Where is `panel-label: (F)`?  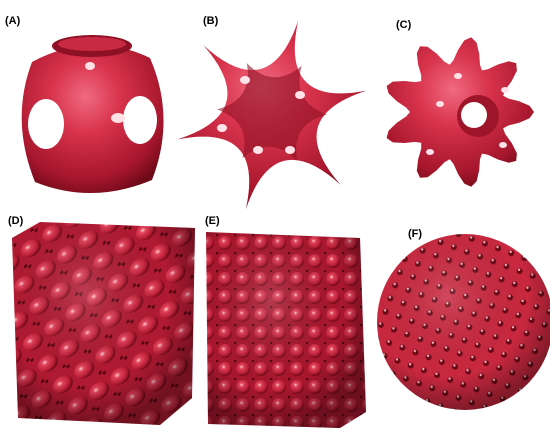 panel-label: (F) is located at coordinates (415, 234).